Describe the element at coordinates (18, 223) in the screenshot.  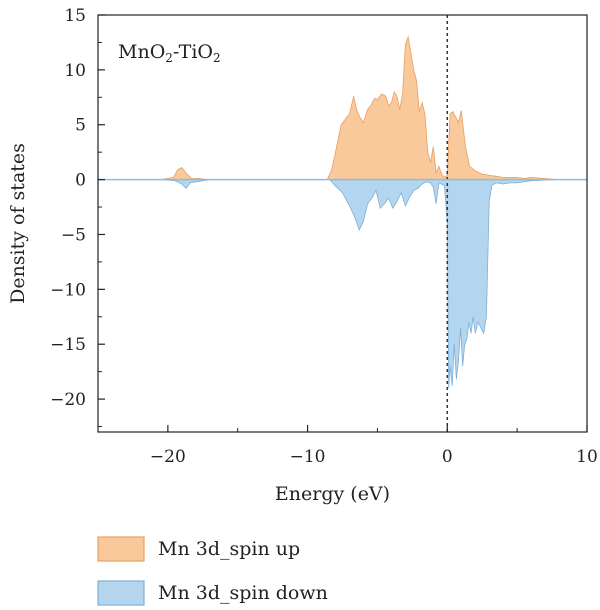
I see `y-axis-label: Density of states` at that location.